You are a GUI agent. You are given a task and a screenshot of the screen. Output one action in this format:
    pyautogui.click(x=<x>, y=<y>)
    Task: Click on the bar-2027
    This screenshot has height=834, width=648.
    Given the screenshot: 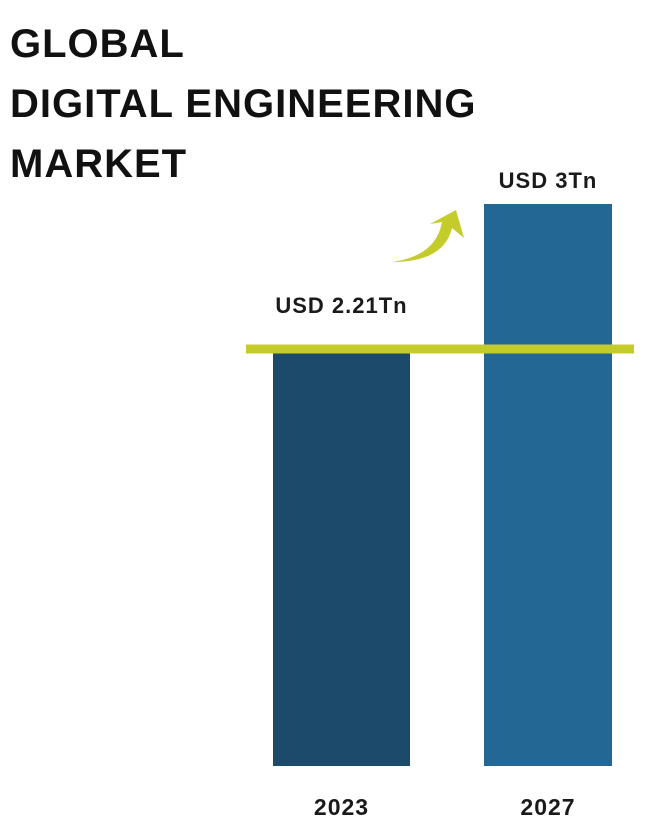 What is the action you would take?
    pyautogui.click(x=548, y=485)
    